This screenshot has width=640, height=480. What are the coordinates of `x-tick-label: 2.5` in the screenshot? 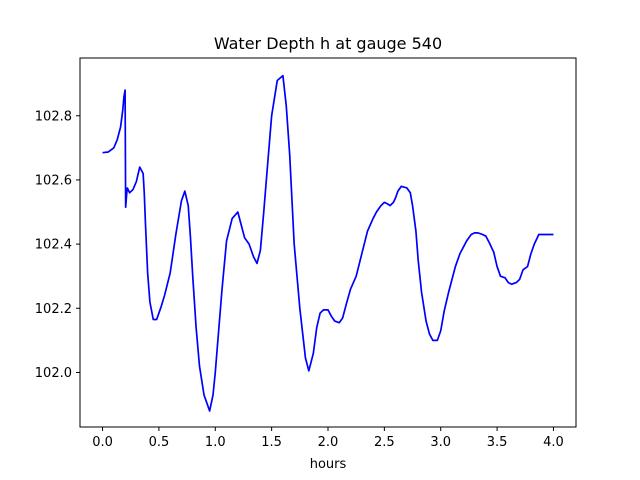 It's located at (384, 442).